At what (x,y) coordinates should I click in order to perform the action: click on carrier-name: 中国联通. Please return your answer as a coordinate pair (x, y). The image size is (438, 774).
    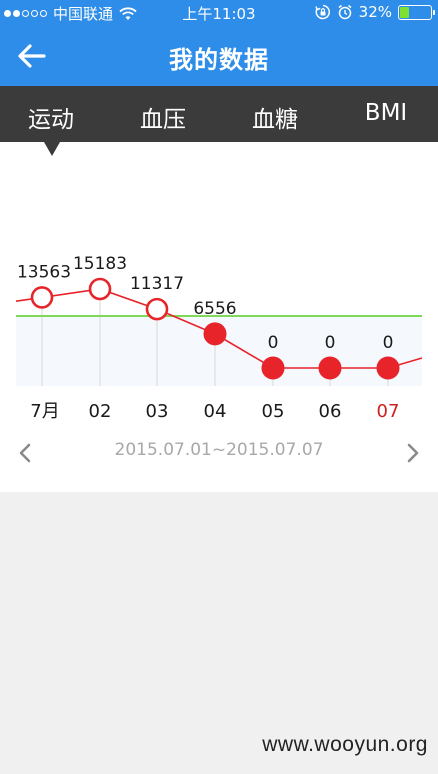
    Looking at the image, I should click on (83, 14).